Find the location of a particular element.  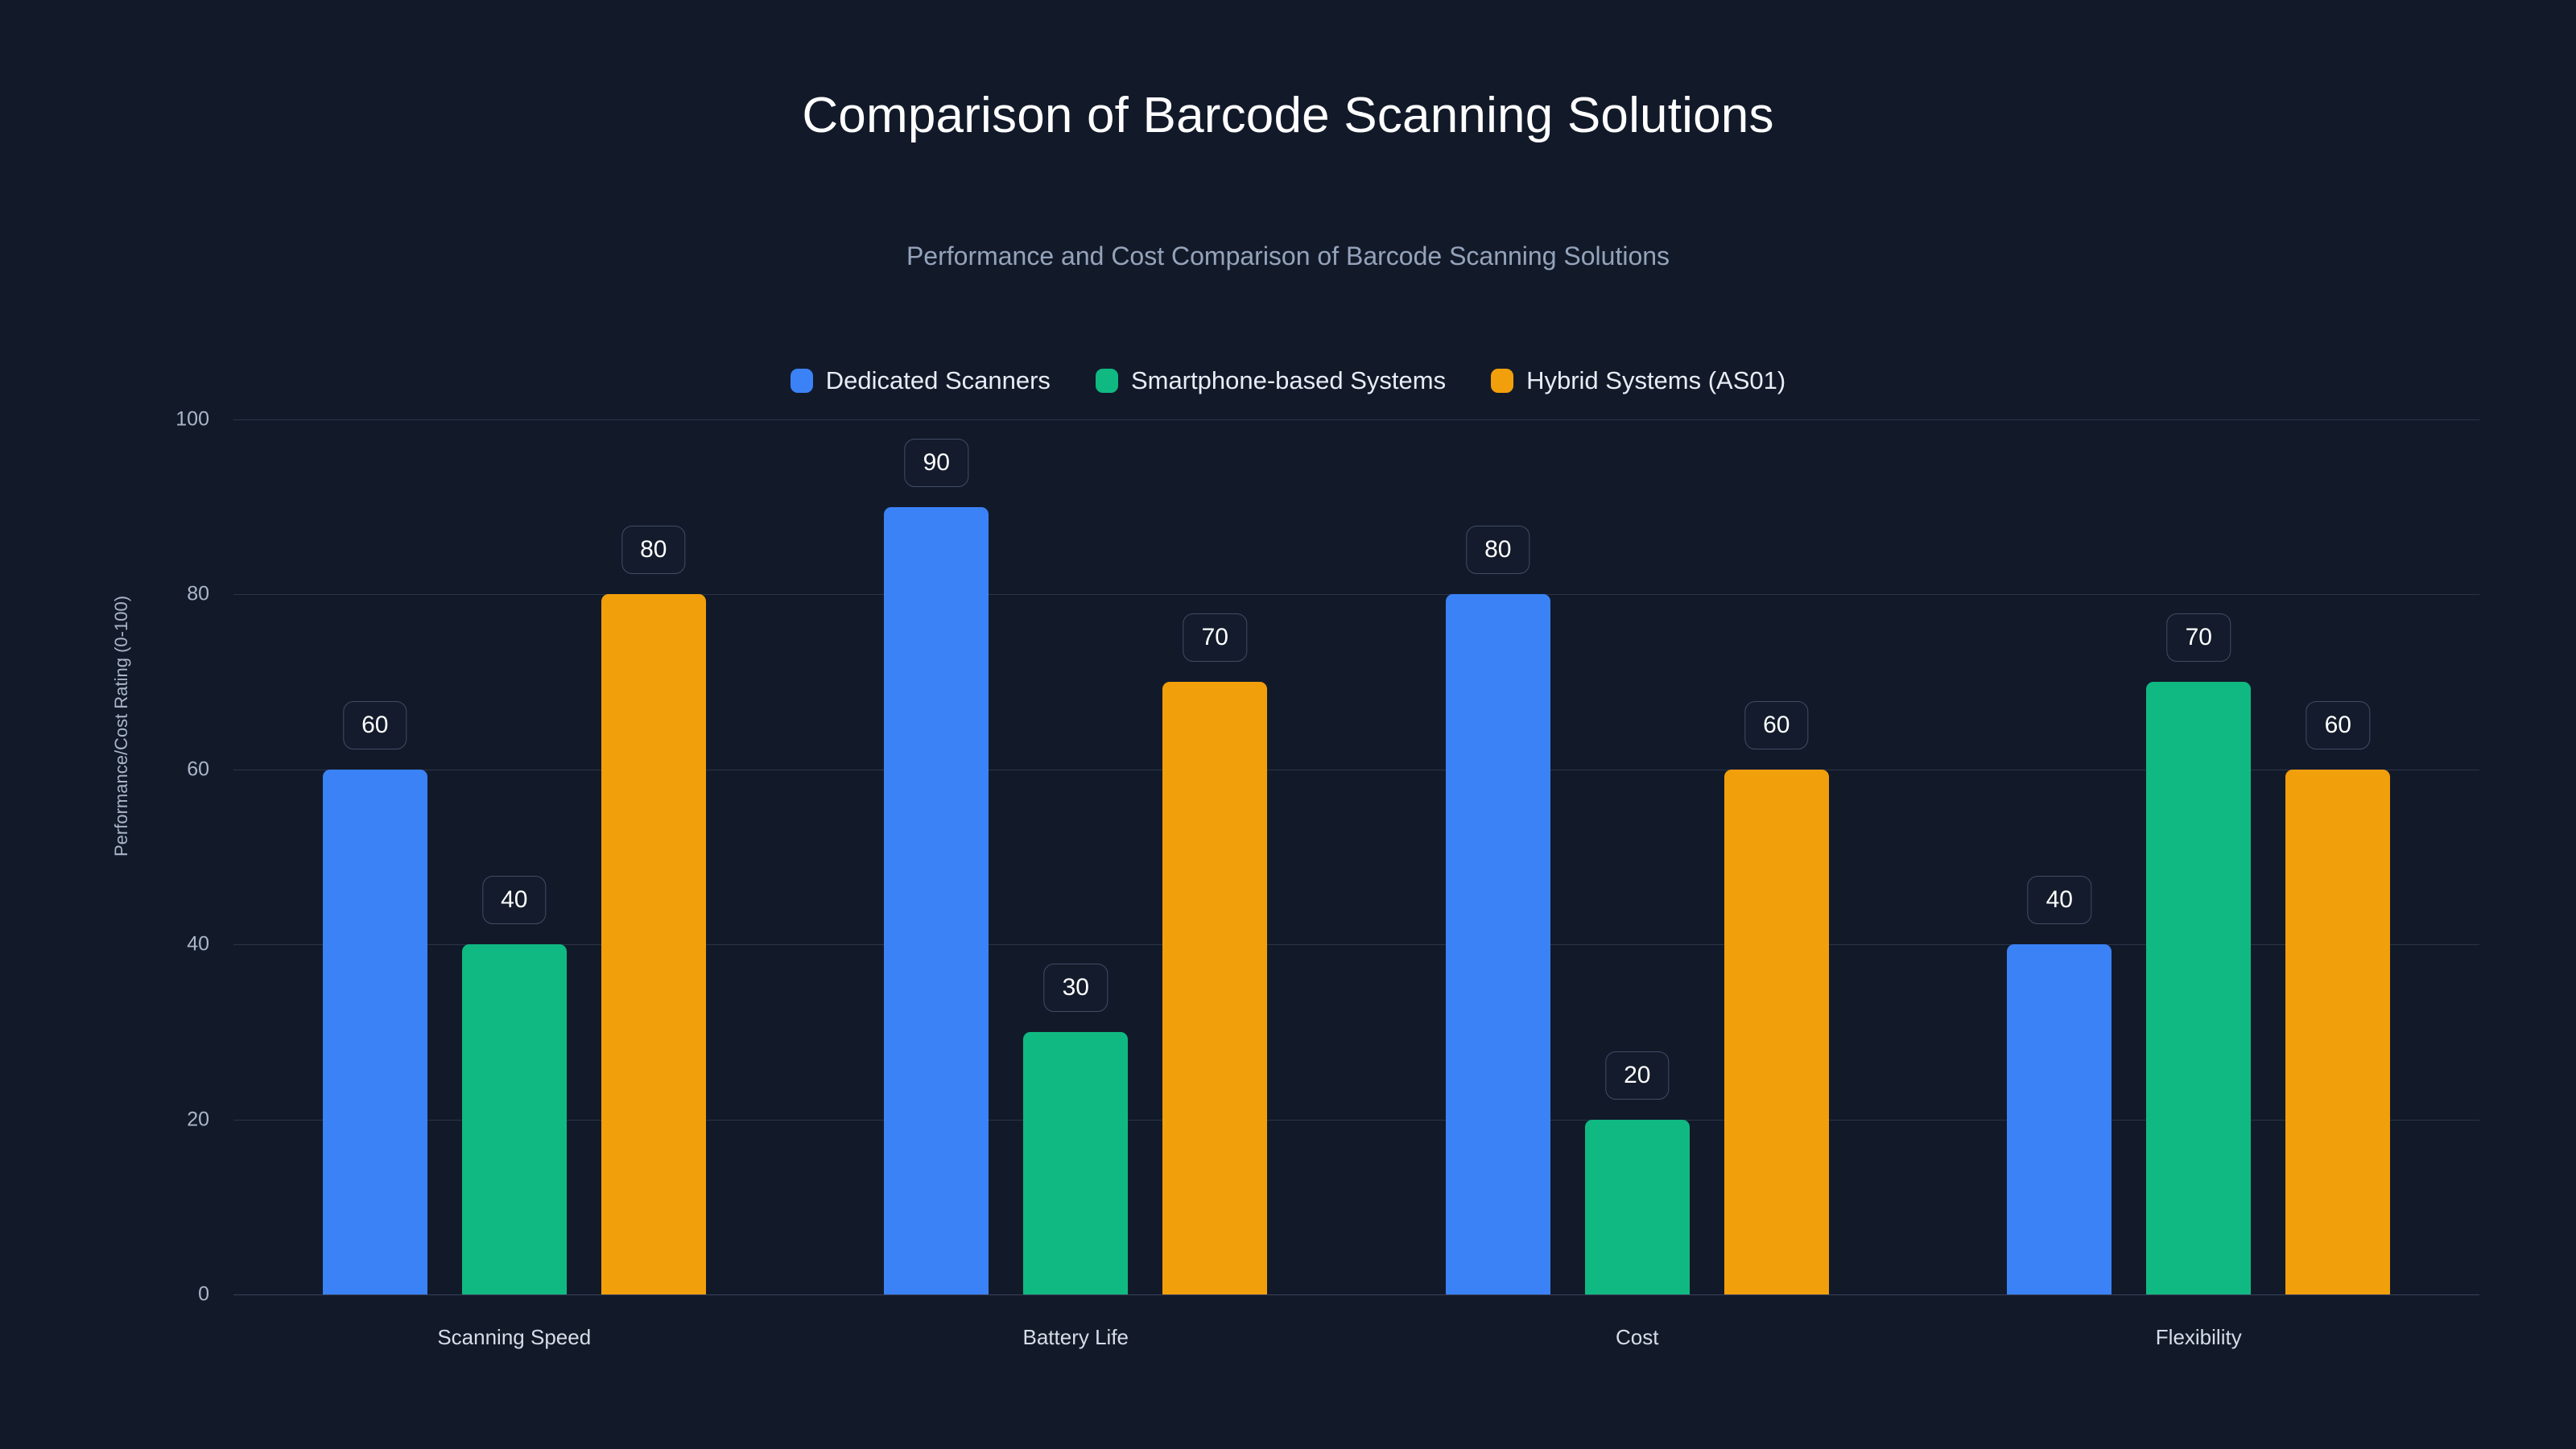

bar-value-label: 30 is located at coordinates (1075, 987).